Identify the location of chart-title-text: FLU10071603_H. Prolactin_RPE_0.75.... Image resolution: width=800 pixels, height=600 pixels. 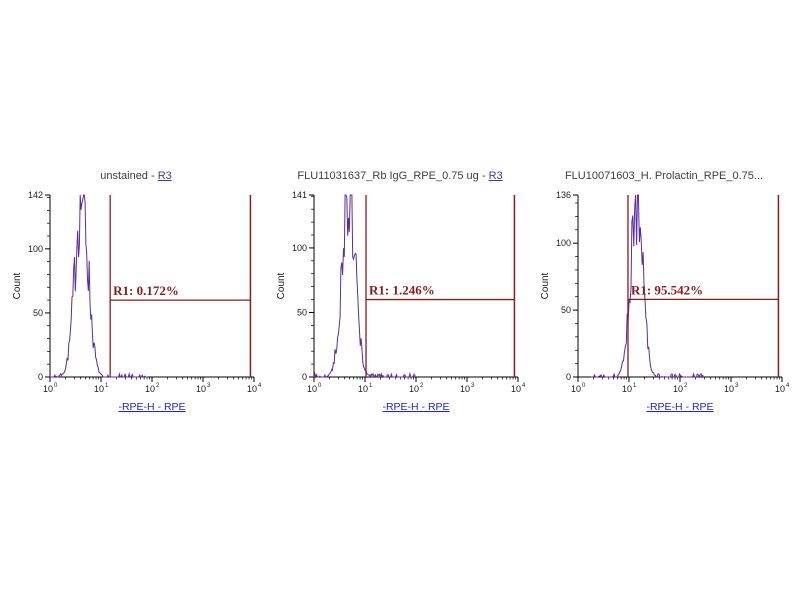
(664, 176).